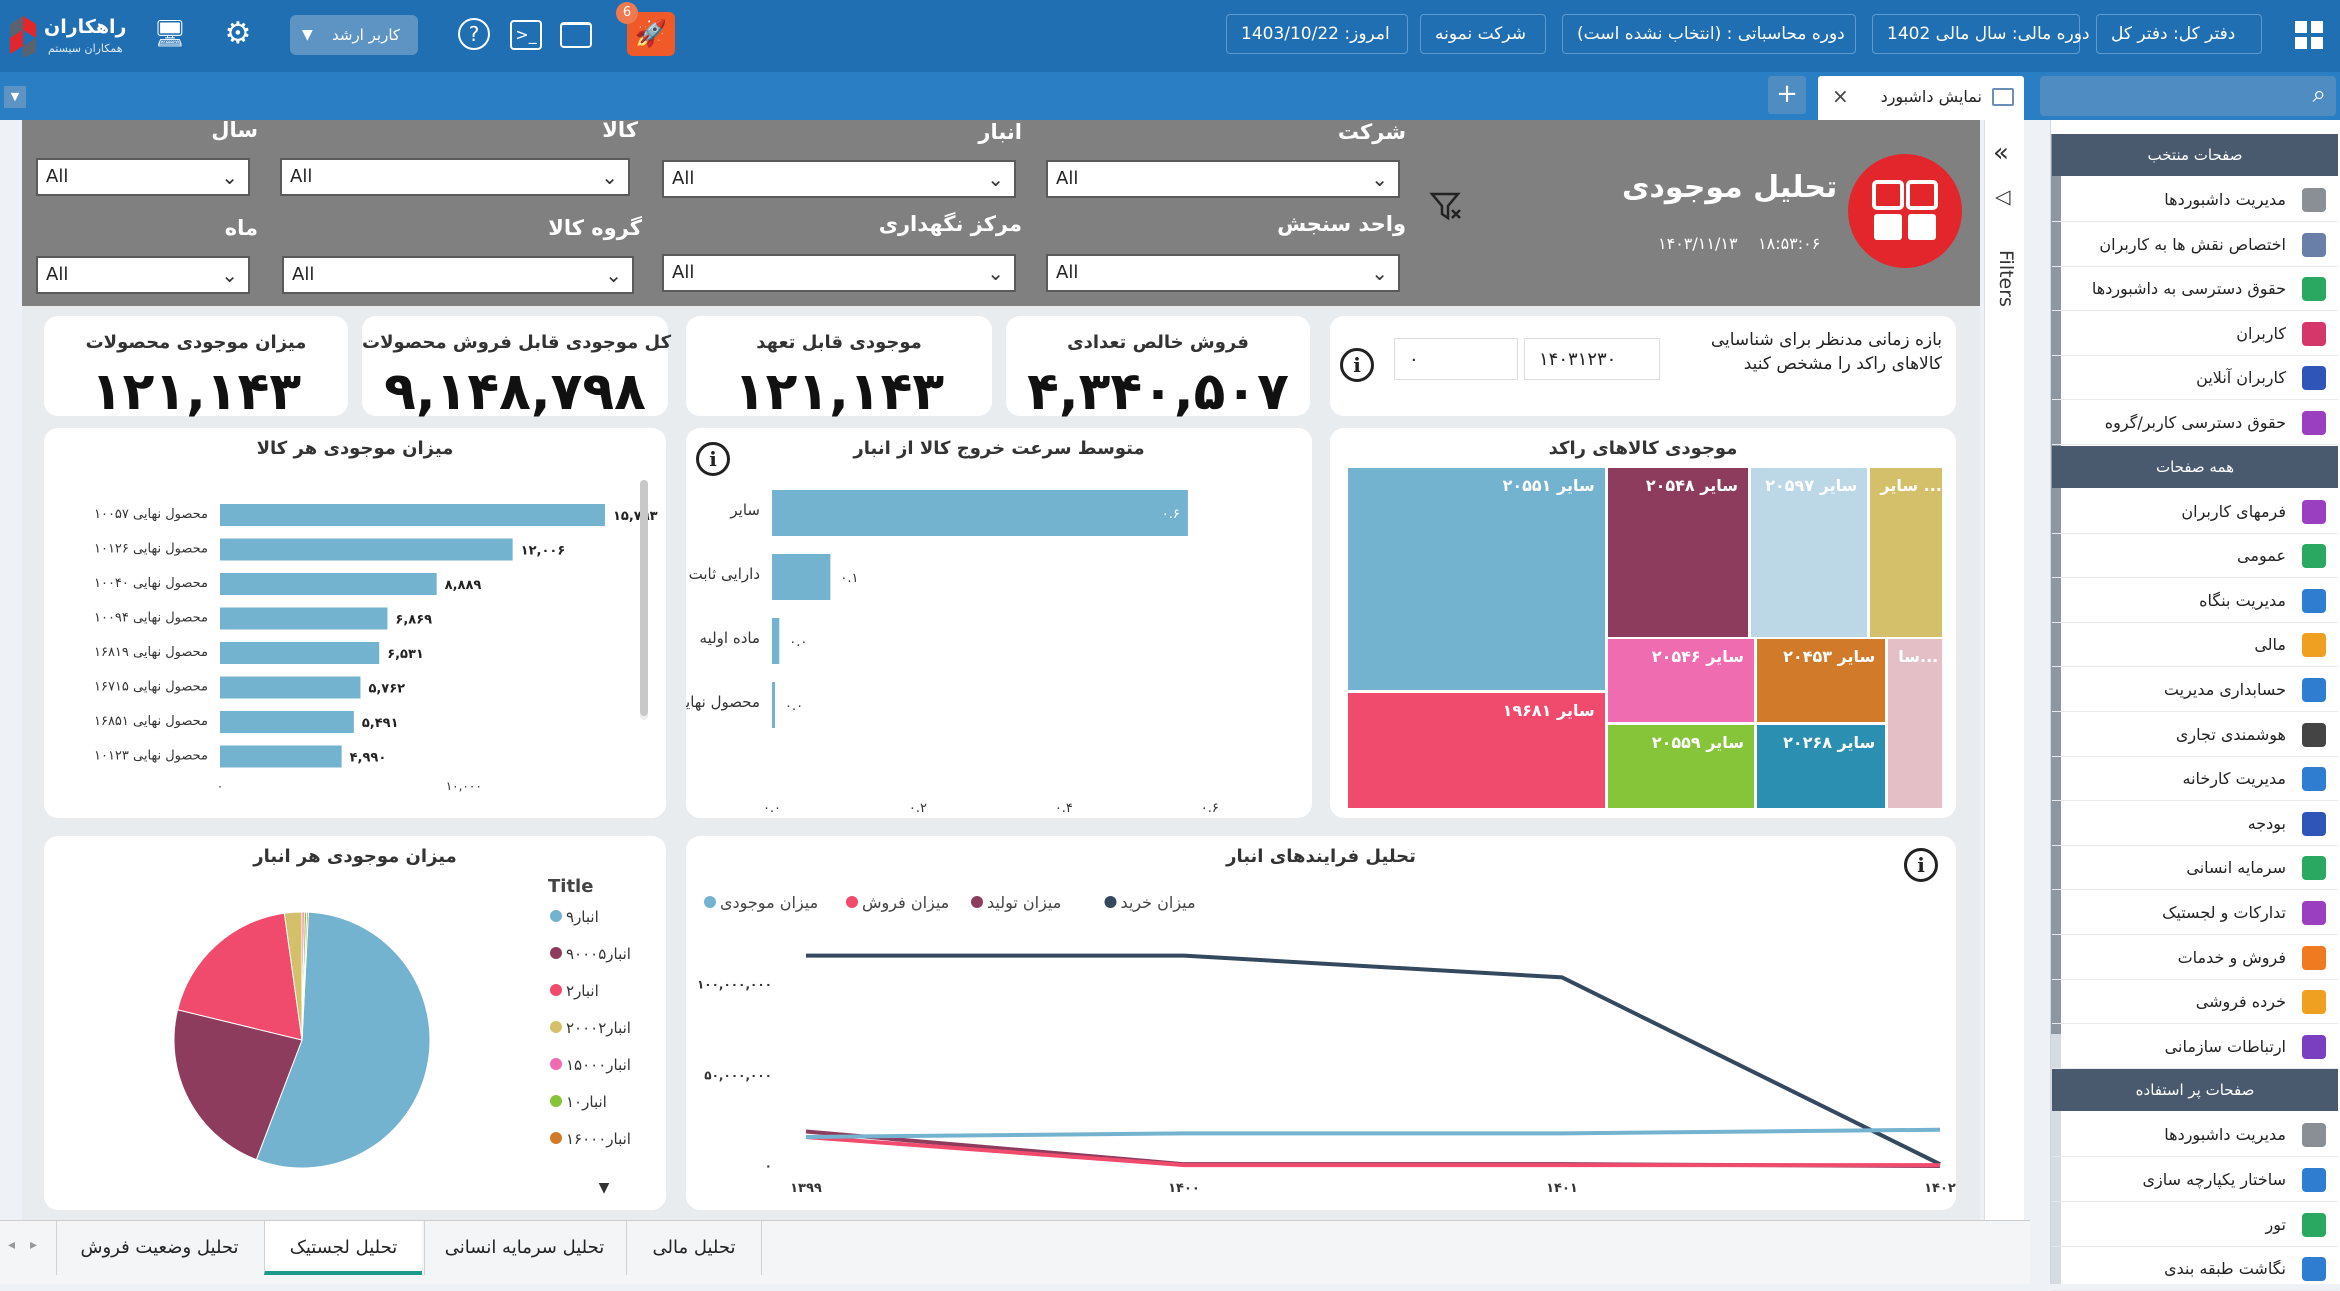 The width and height of the screenshot is (2340, 1291). I want to click on tab-sales-analysis: تحلیل وضعیت فروش, so click(159, 1248).